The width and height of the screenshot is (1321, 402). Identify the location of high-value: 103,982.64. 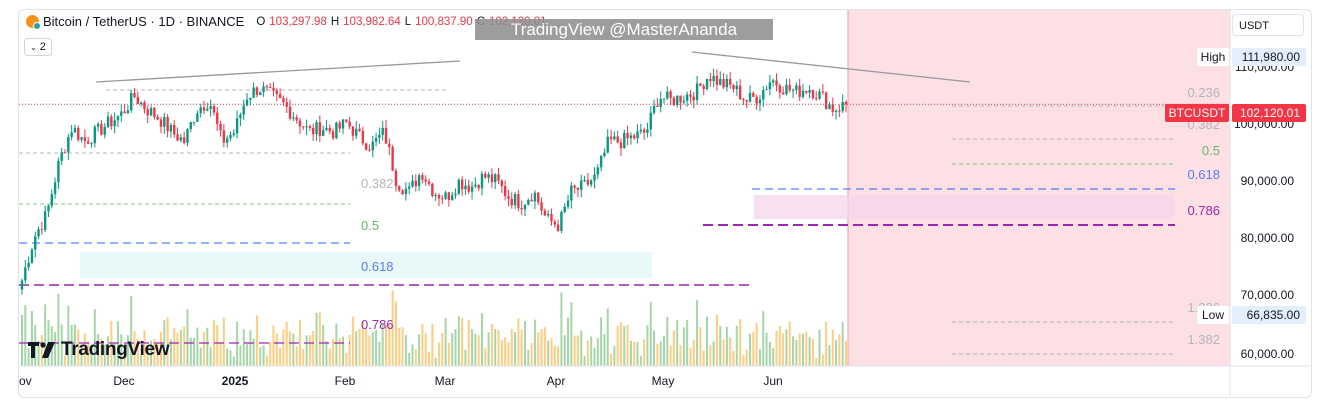
(372, 21).